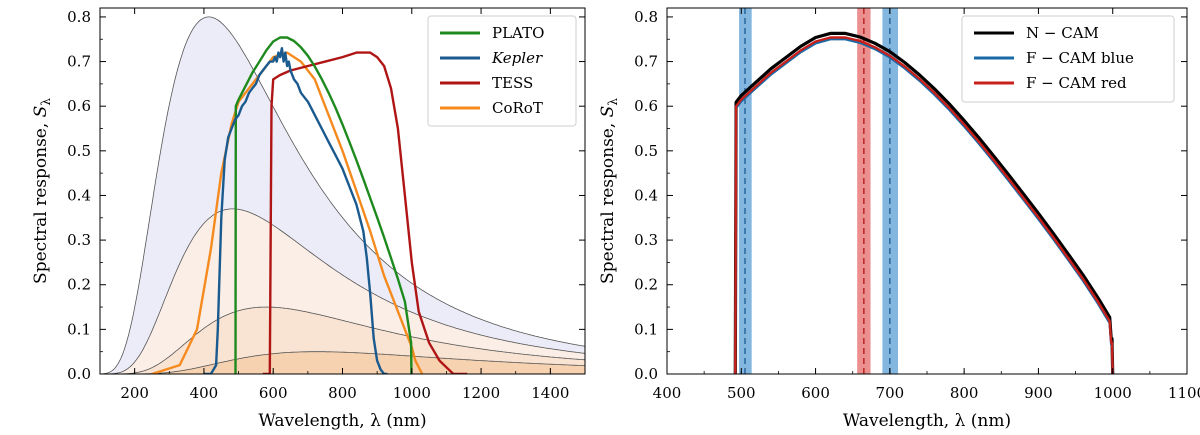 The width and height of the screenshot is (1200, 435). What do you see at coordinates (481, 393) in the screenshot?
I see `x-tick-label: 1200` at bounding box center [481, 393].